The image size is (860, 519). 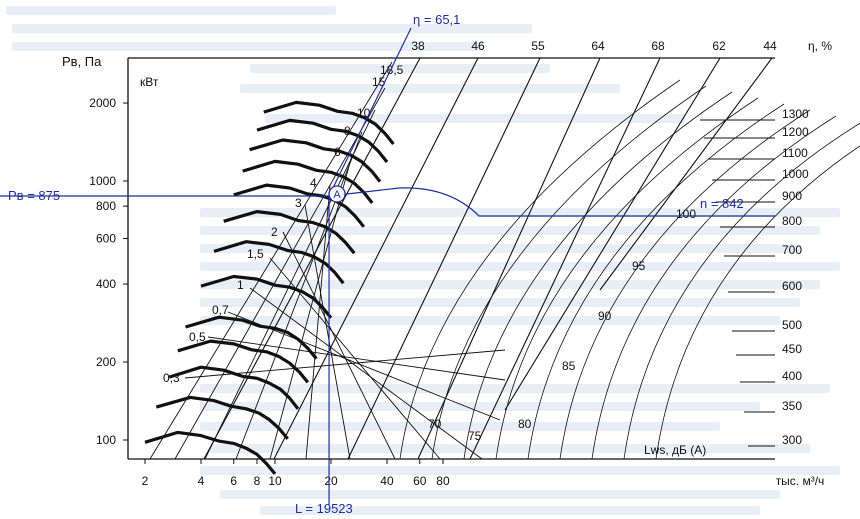 What do you see at coordinates (675, 450) in the screenshot?
I see `noise-axis-label: Lws, дБ (А)` at bounding box center [675, 450].